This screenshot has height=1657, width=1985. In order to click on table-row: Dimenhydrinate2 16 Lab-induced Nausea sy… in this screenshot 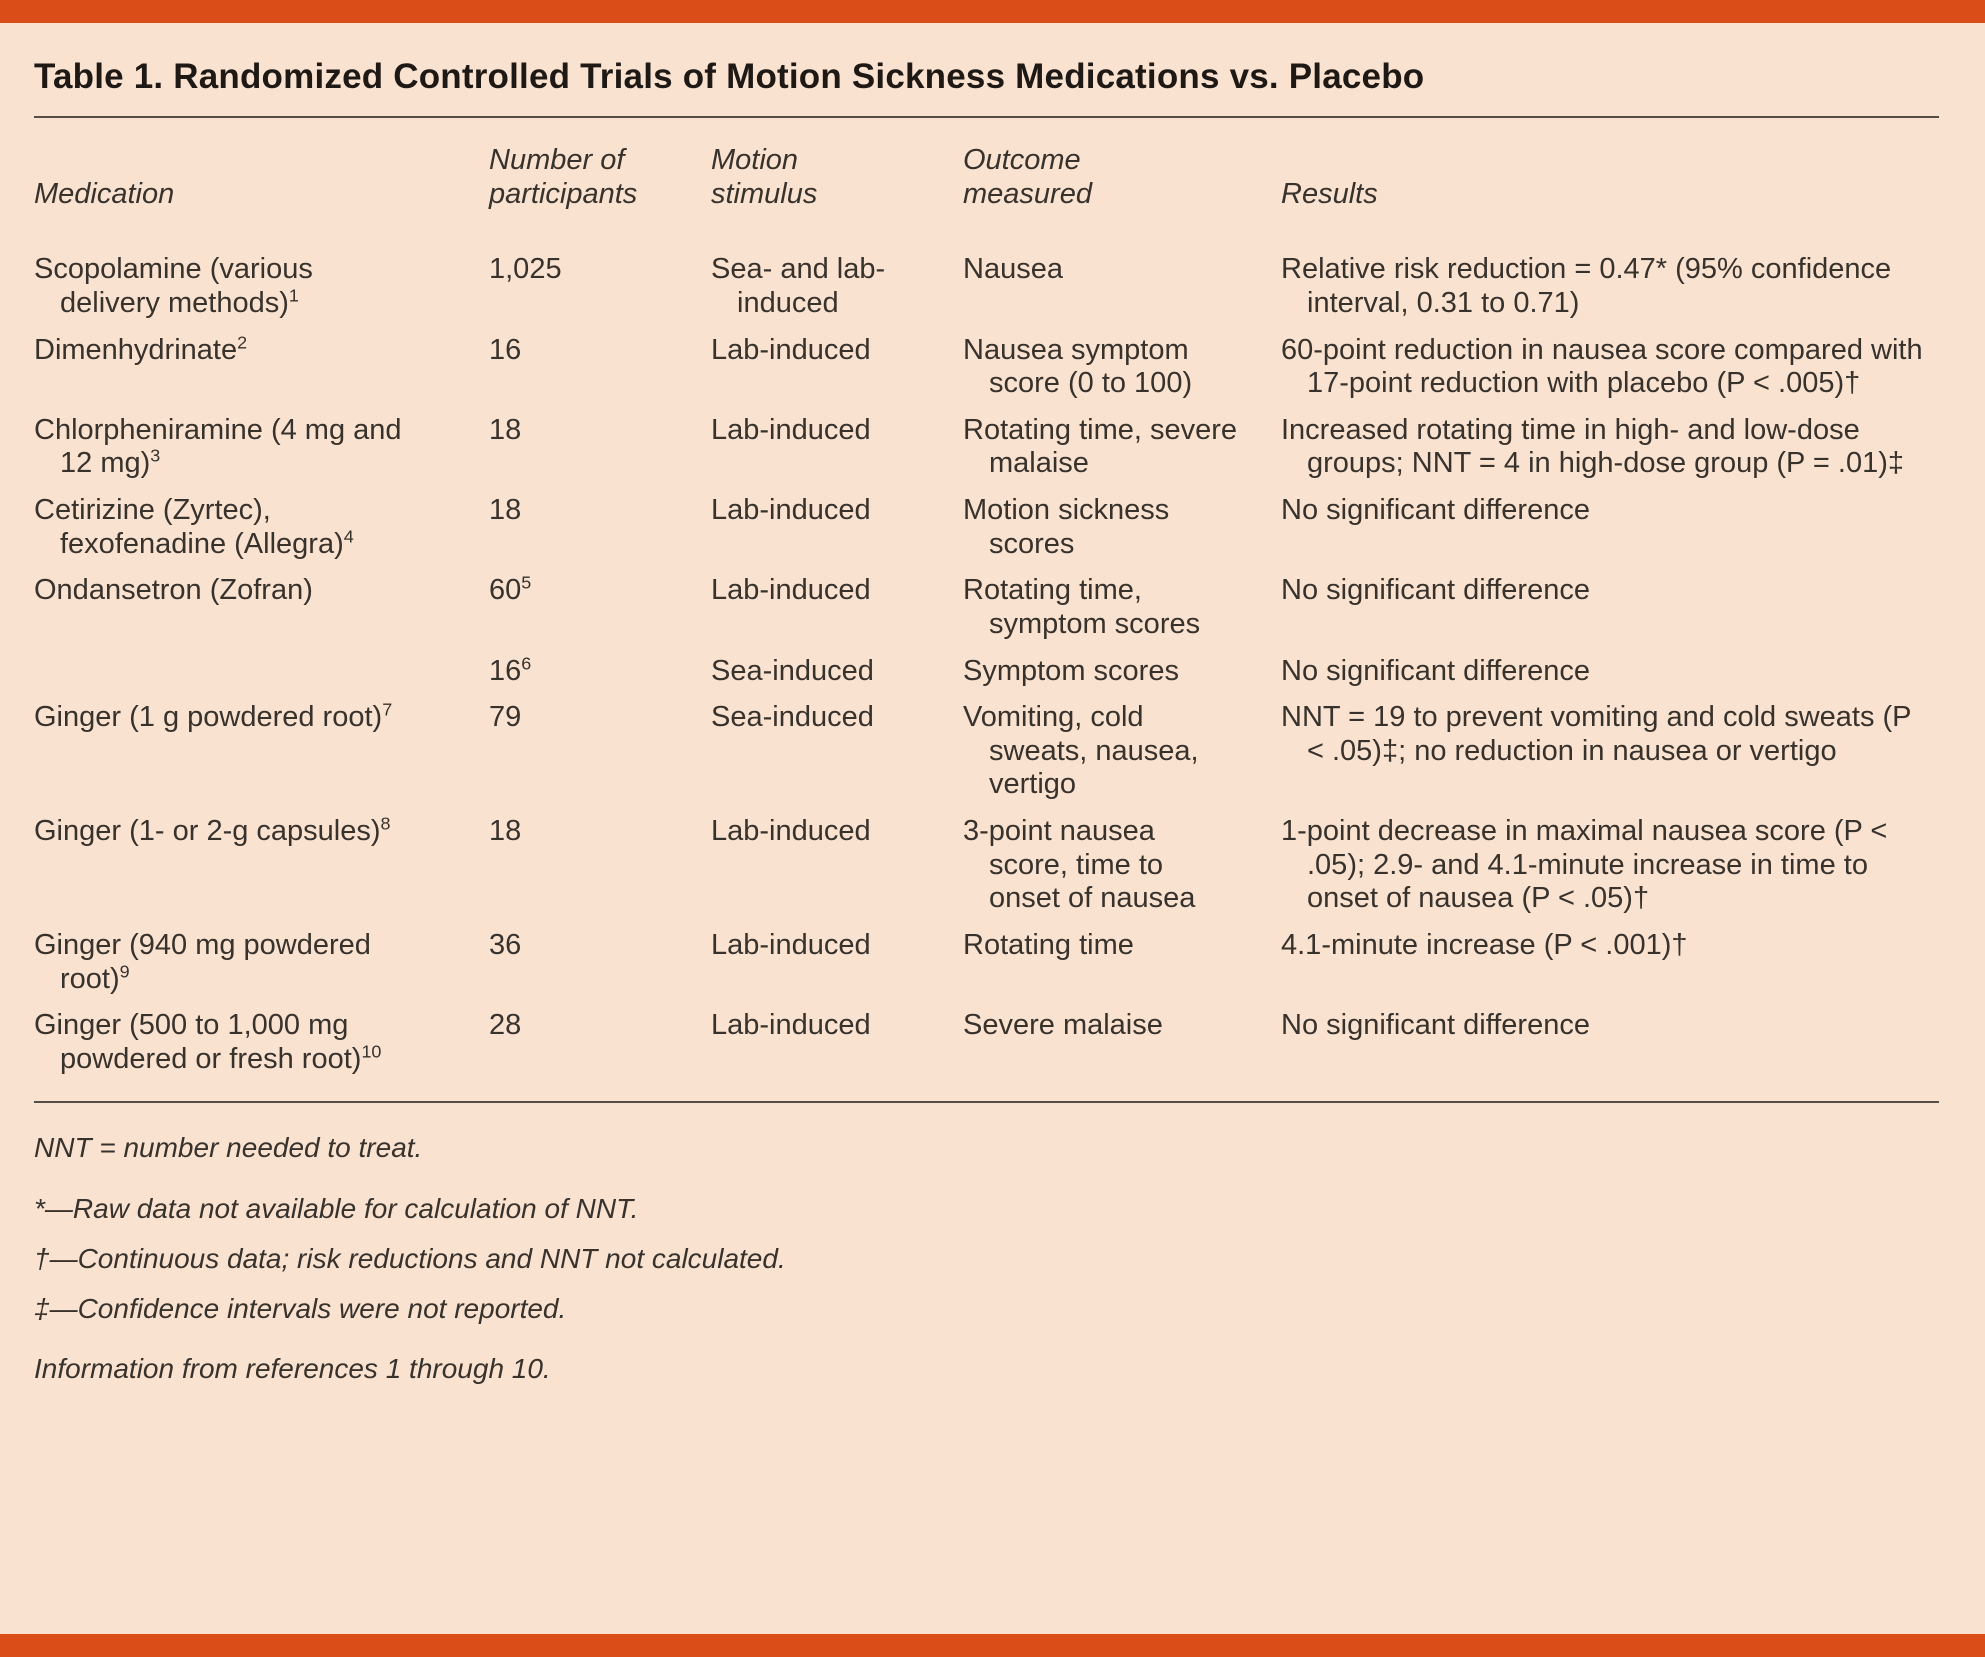, I will do `click(986, 372)`.